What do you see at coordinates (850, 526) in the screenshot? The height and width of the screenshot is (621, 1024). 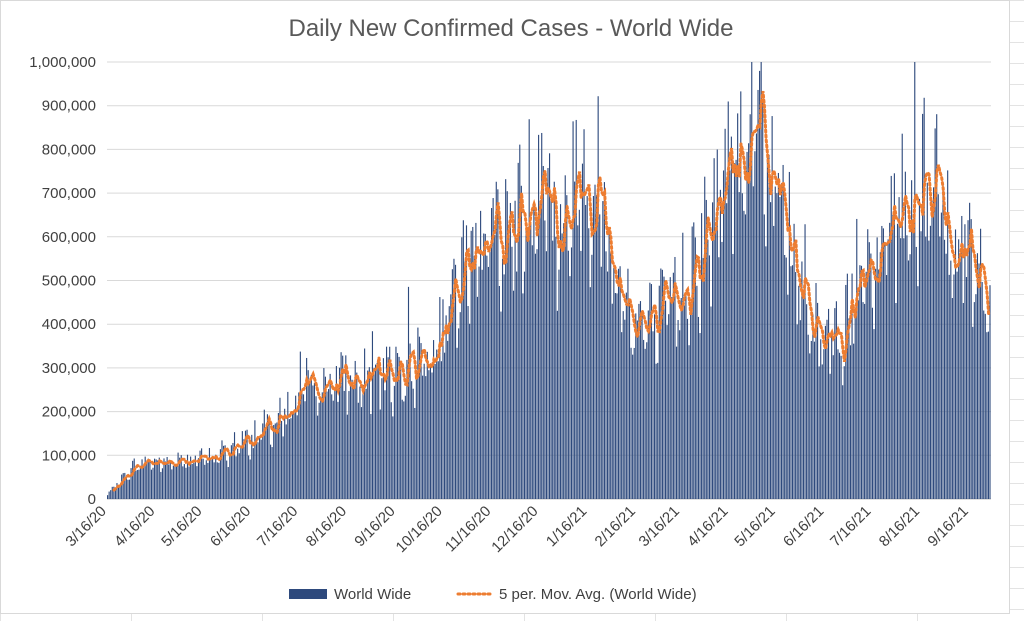 I see `x-tick-label: 7/16/21` at bounding box center [850, 526].